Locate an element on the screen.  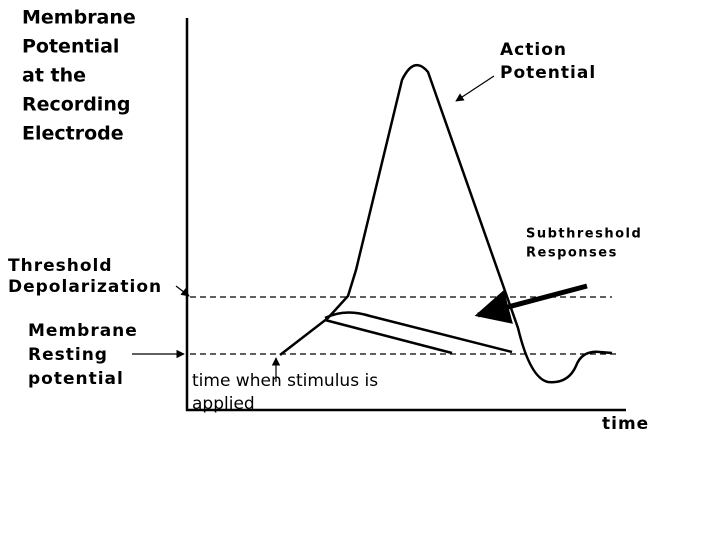
label: potential is located at coordinates (76, 379).